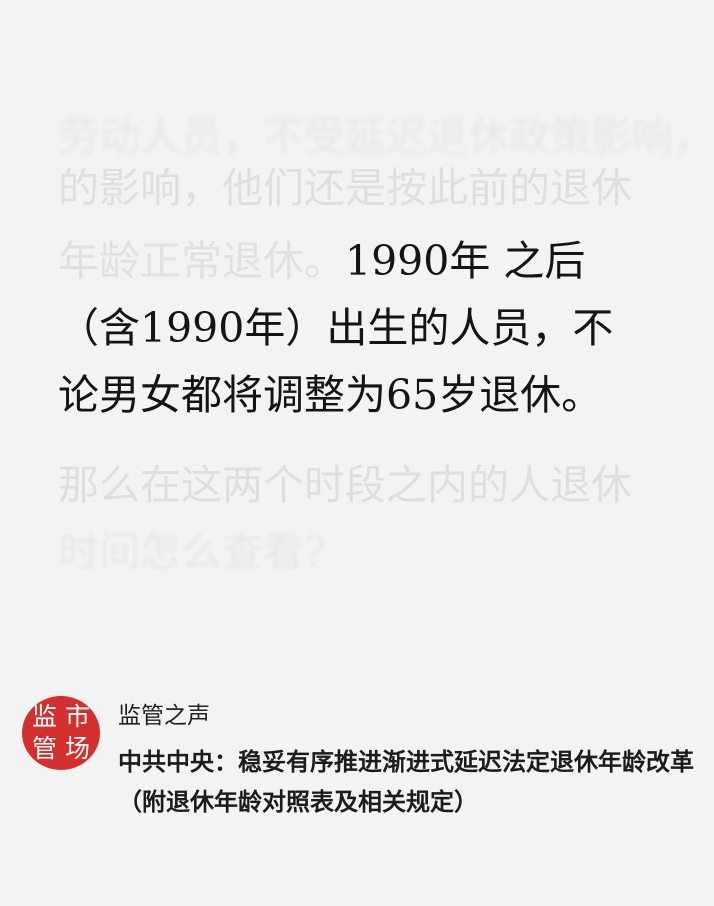 The height and width of the screenshot is (906, 714). What do you see at coordinates (77, 716) in the screenshot?
I see `seal-char: 市` at bounding box center [77, 716].